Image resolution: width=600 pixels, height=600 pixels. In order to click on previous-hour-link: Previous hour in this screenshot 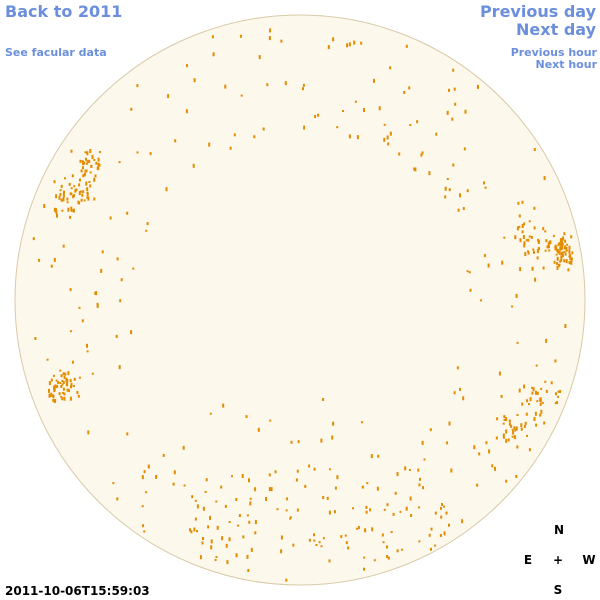, I will do `click(554, 52)`.